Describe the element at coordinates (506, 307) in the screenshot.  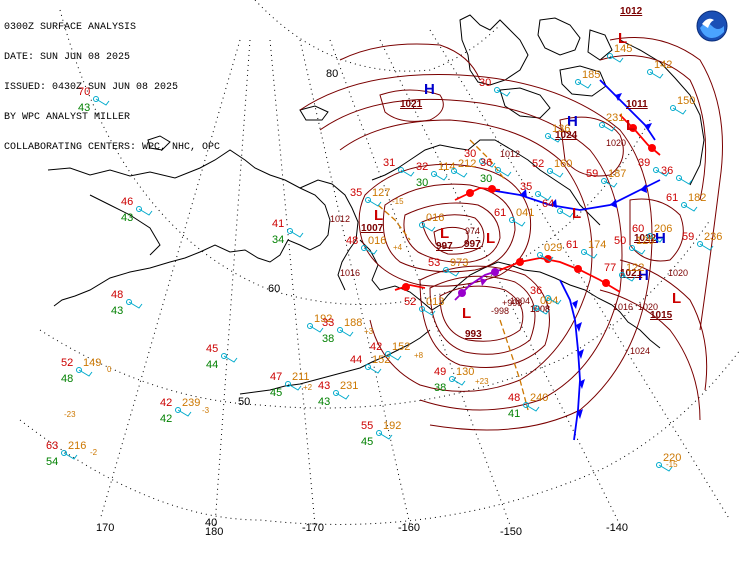
I see `extra-labels: -998 +998` at that location.